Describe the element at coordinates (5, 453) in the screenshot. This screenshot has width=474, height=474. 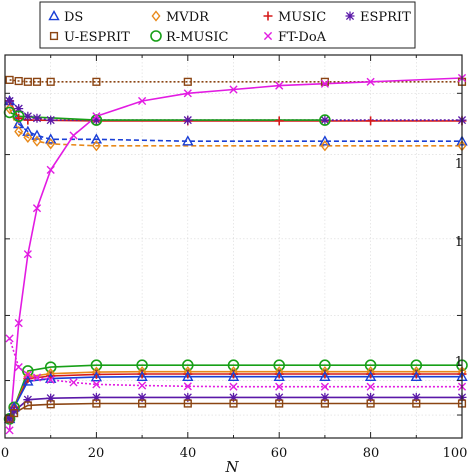
I see `x-tick-label: 0` at that location.